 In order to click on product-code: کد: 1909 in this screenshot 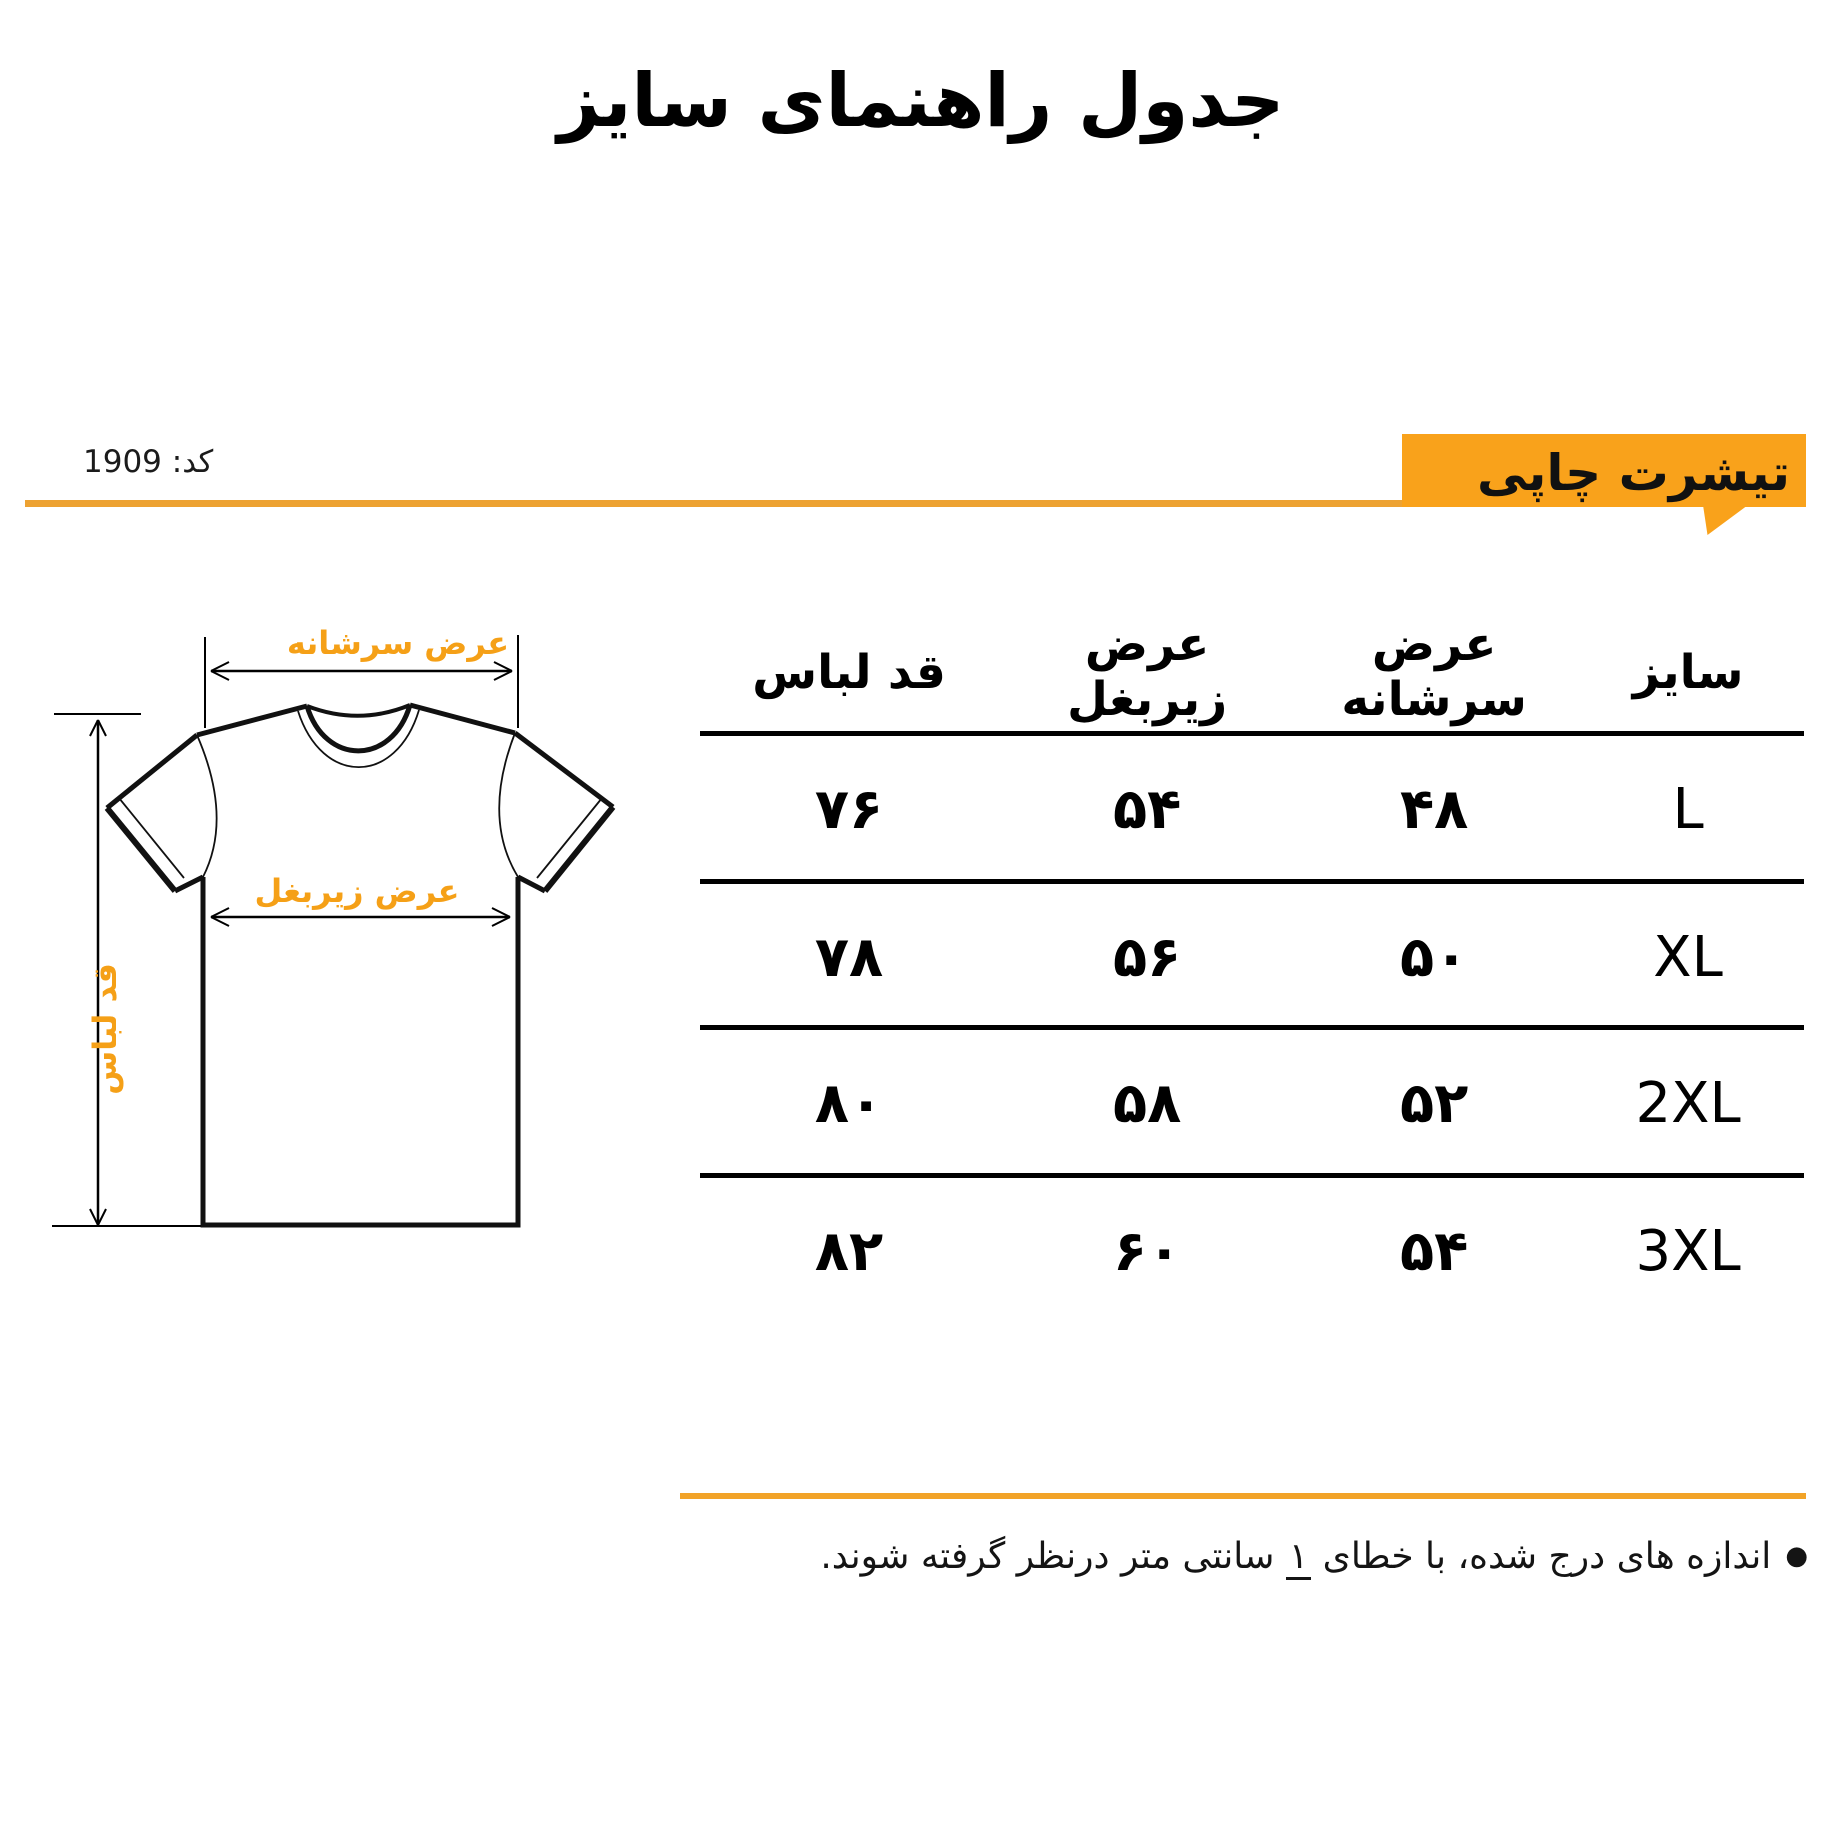, I will do `click(148, 462)`.